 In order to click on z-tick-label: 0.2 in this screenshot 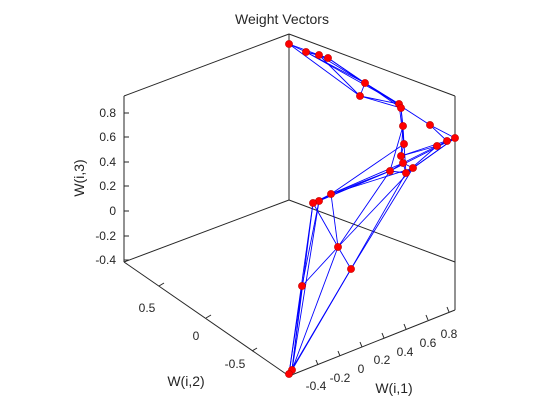, I will do `click(107, 186)`.